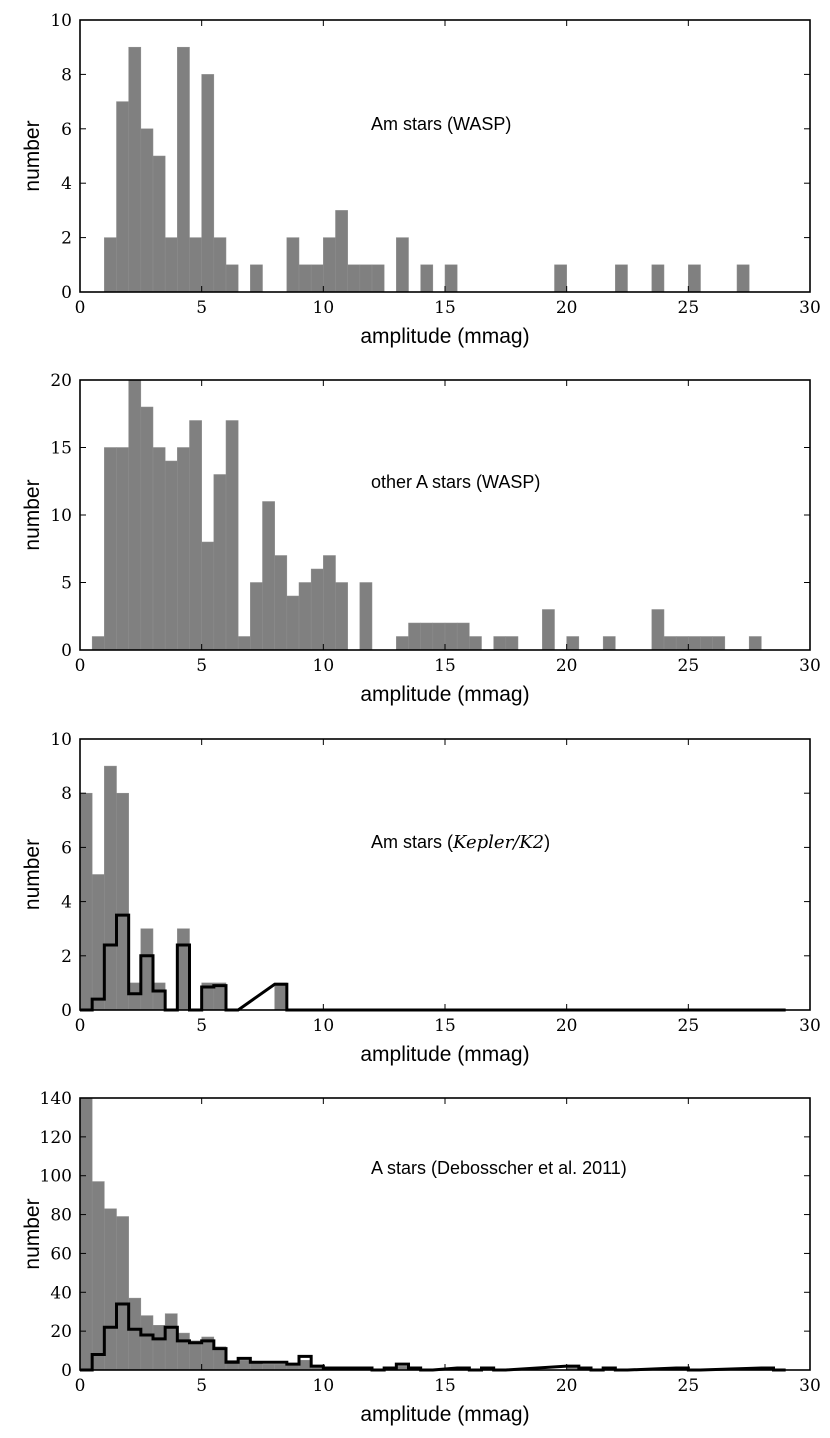  I want to click on panel-annotation: other A stars (WASP), so click(455, 482).